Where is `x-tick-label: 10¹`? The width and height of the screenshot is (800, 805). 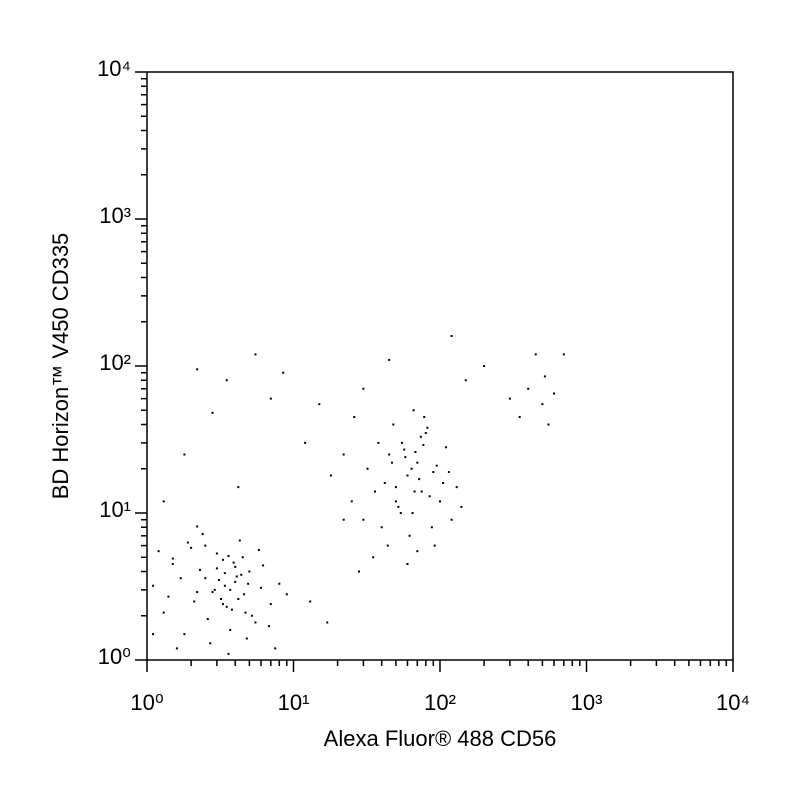
x-tick-label: 10¹ is located at coordinates (294, 702).